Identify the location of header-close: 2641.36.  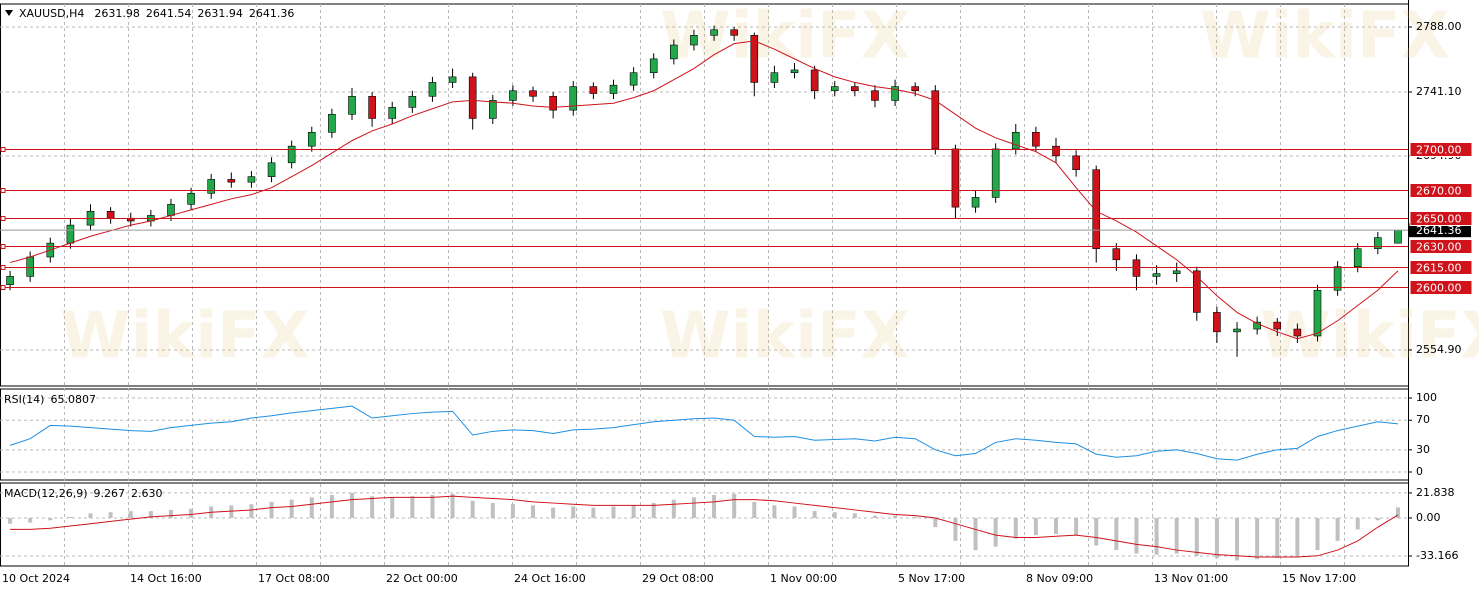
(272, 13).